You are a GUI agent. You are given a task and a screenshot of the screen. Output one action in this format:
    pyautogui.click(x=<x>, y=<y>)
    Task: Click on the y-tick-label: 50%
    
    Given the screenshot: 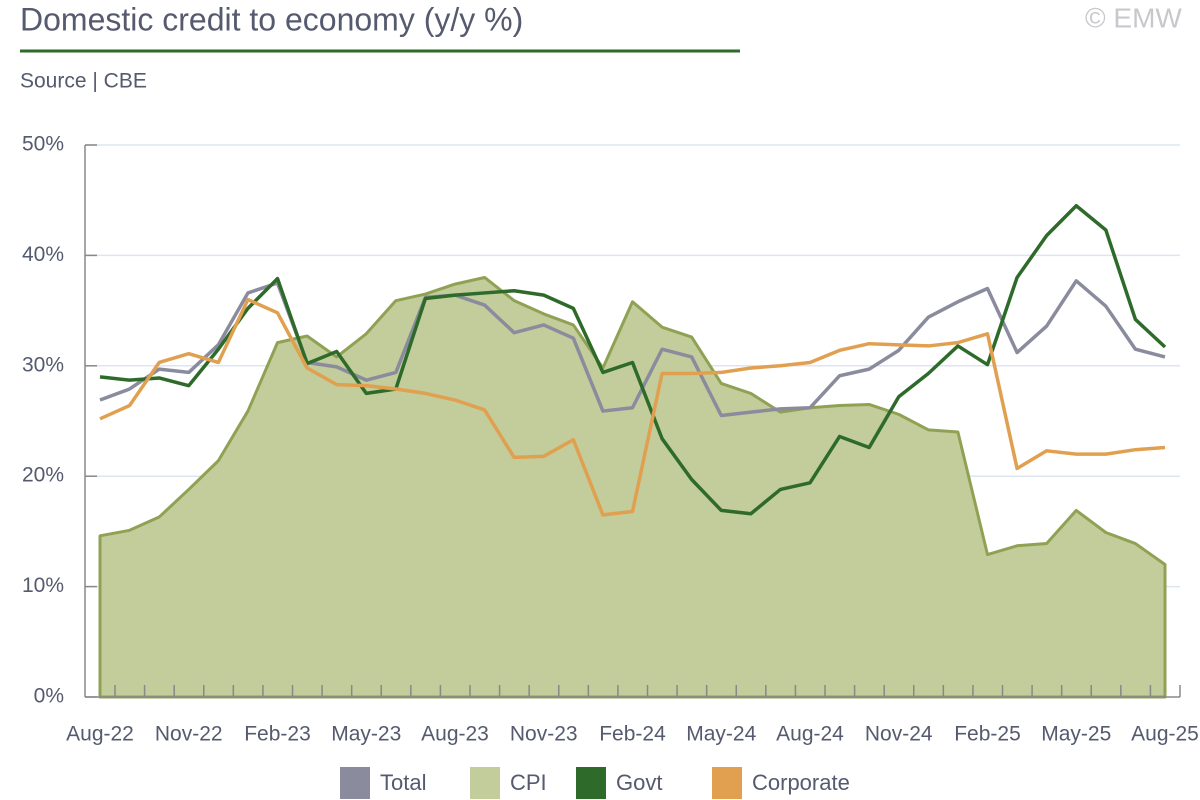 What is the action you would take?
    pyautogui.click(x=43, y=144)
    